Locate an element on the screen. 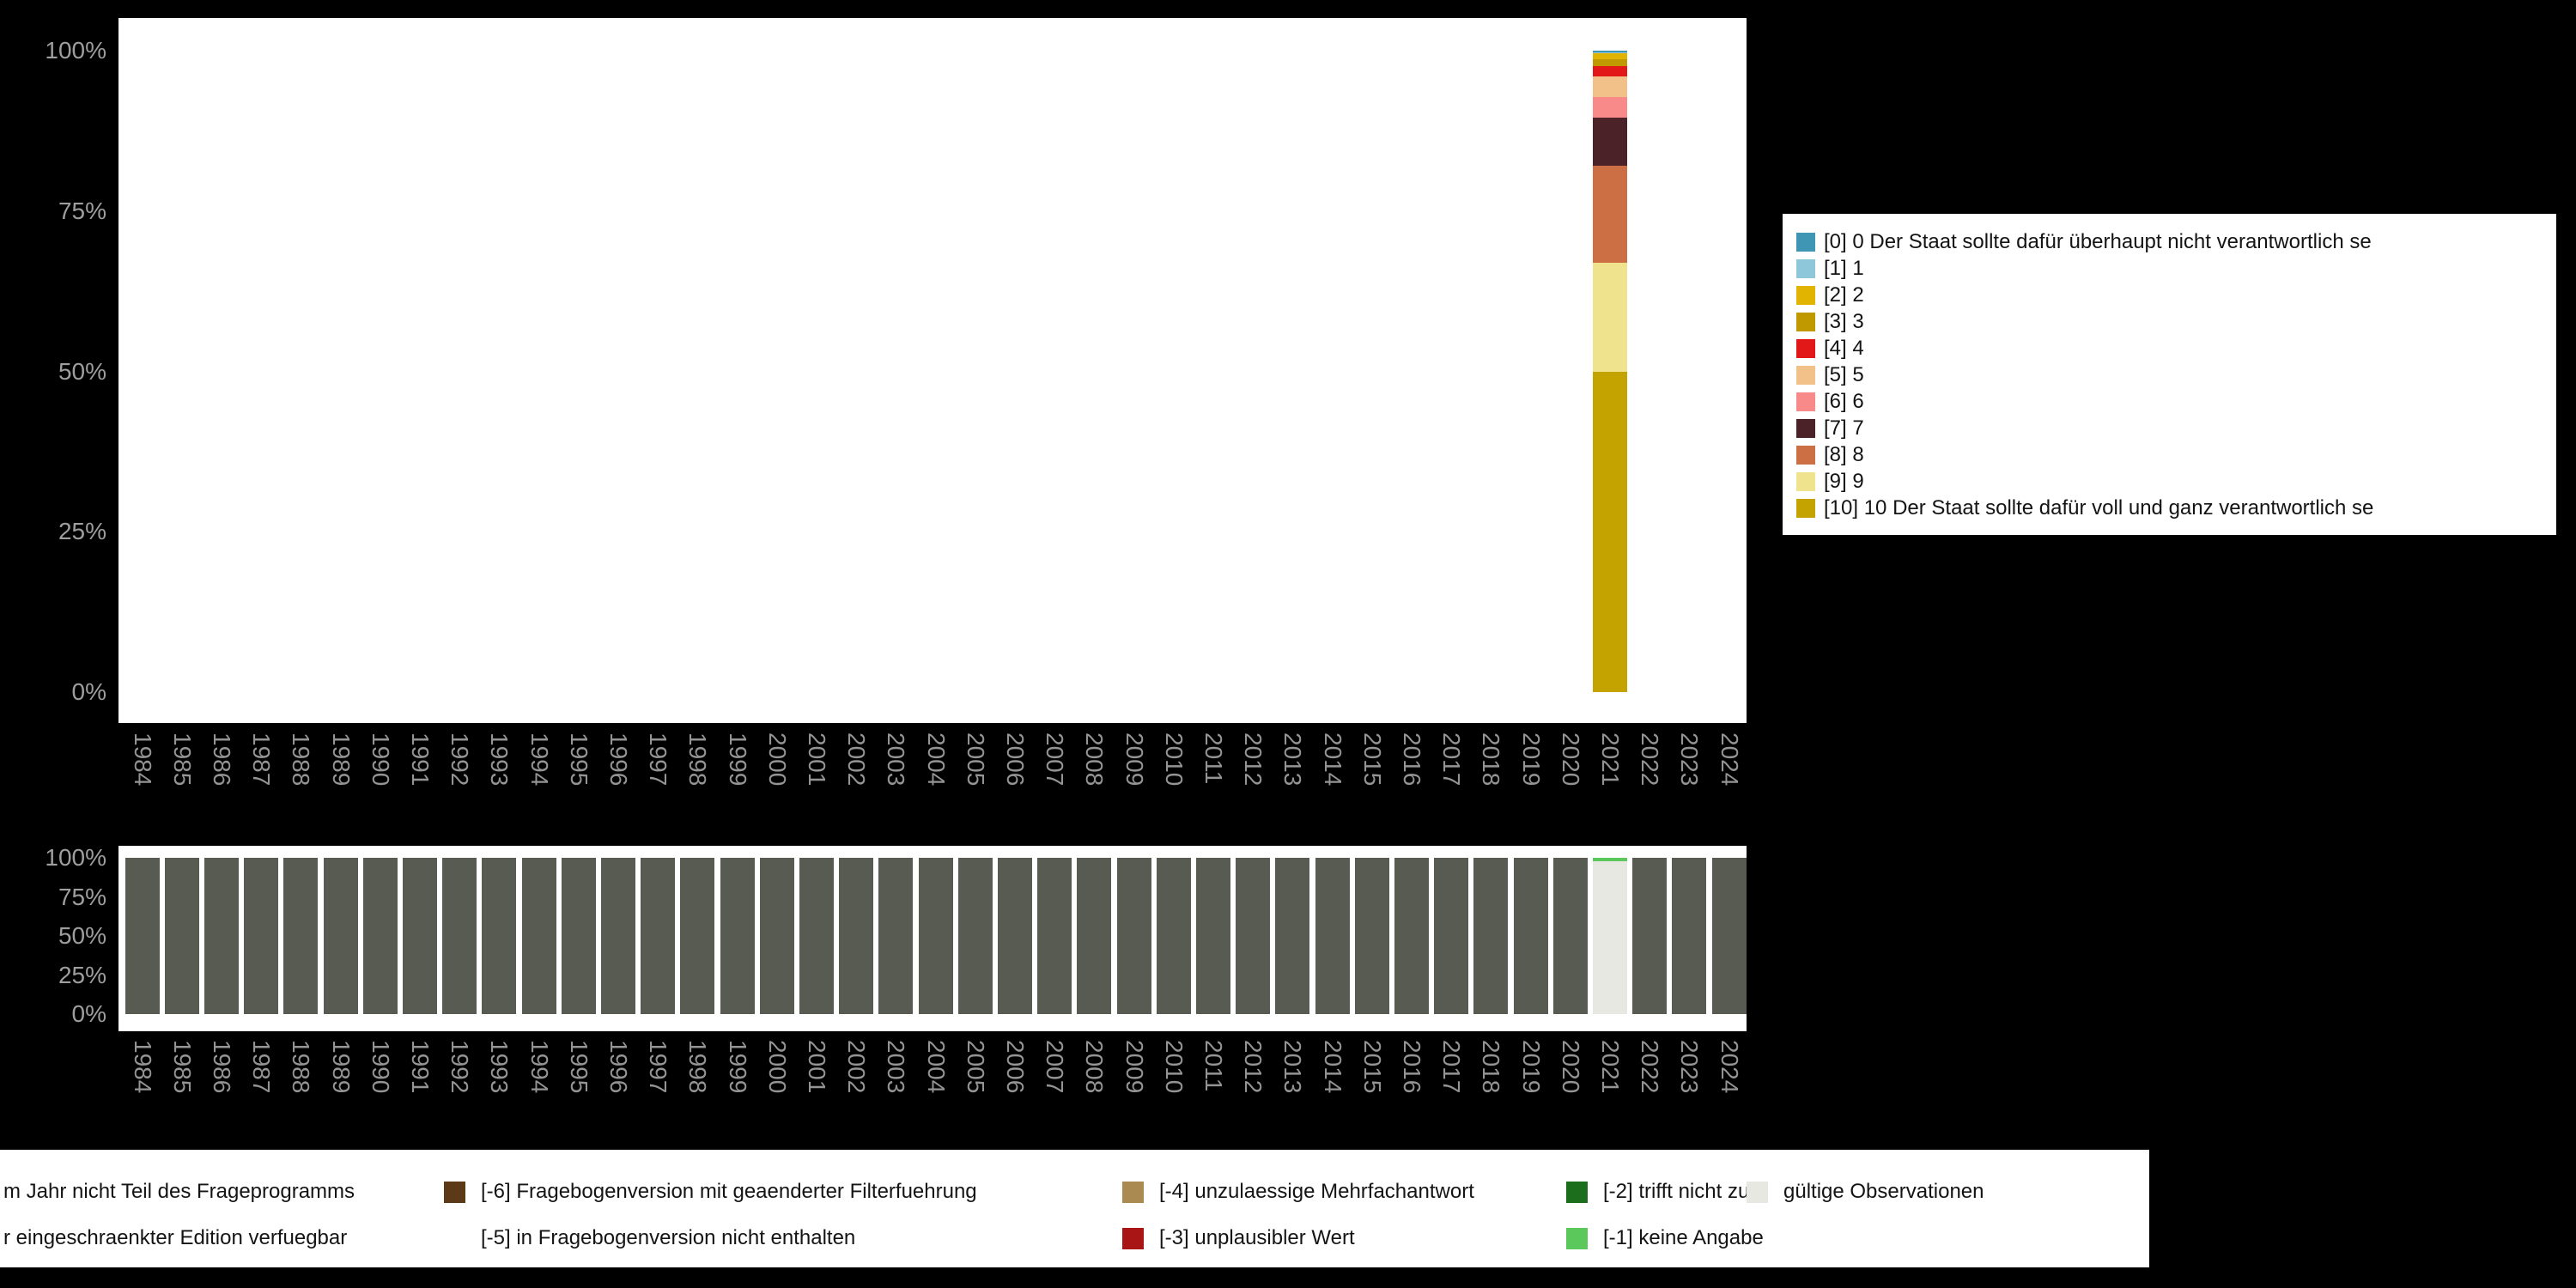 This screenshot has height=1288, width=2576. stacked-bar-2020 is located at coordinates (1570, 936).